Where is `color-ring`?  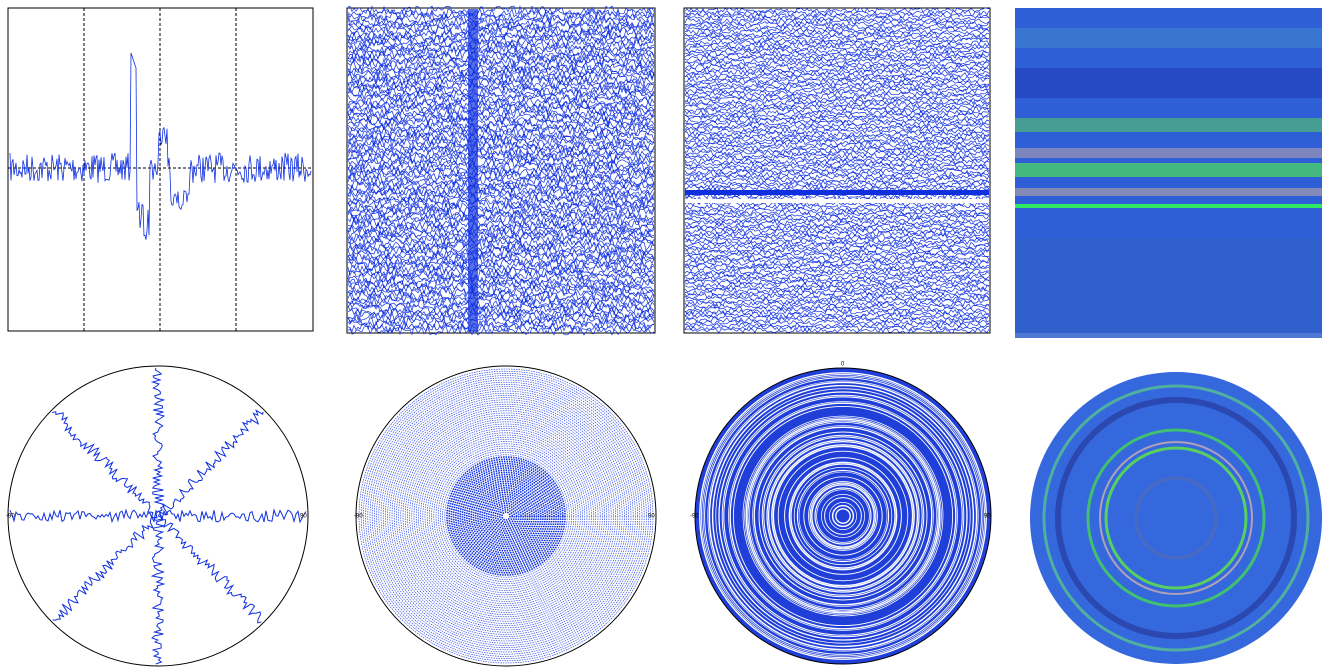
color-ring is located at coordinates (1176, 518).